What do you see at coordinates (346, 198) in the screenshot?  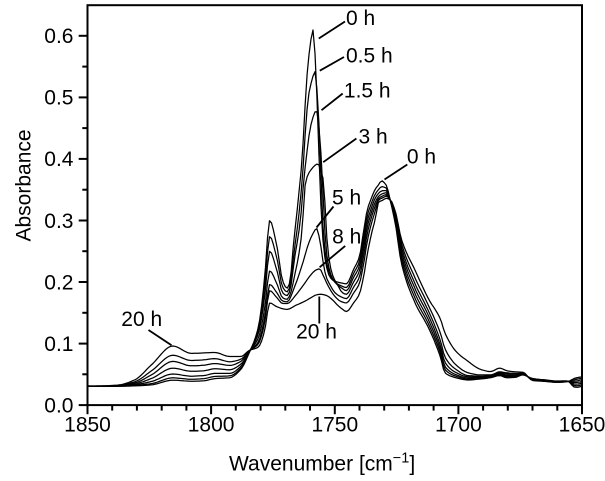 I see `svg-text: 5 h` at bounding box center [346, 198].